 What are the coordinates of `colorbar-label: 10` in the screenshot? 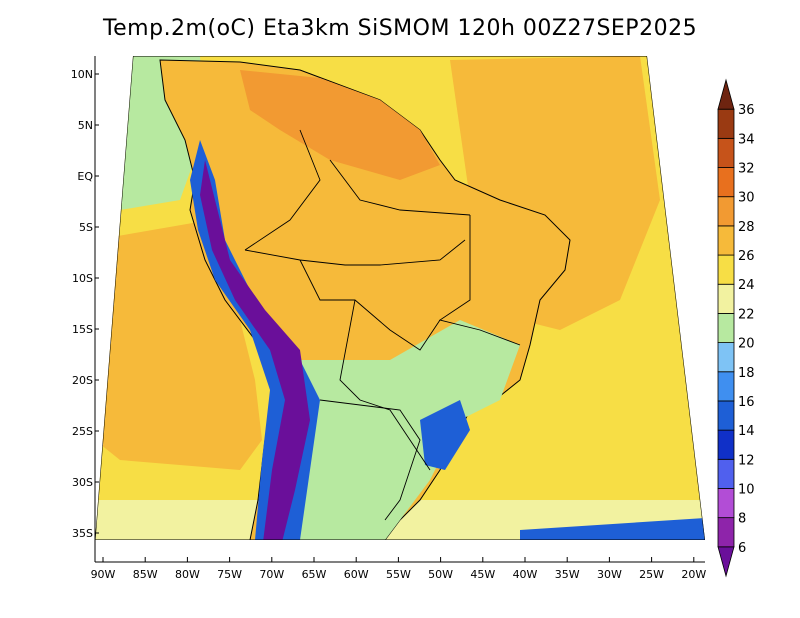 It's located at (746, 489).